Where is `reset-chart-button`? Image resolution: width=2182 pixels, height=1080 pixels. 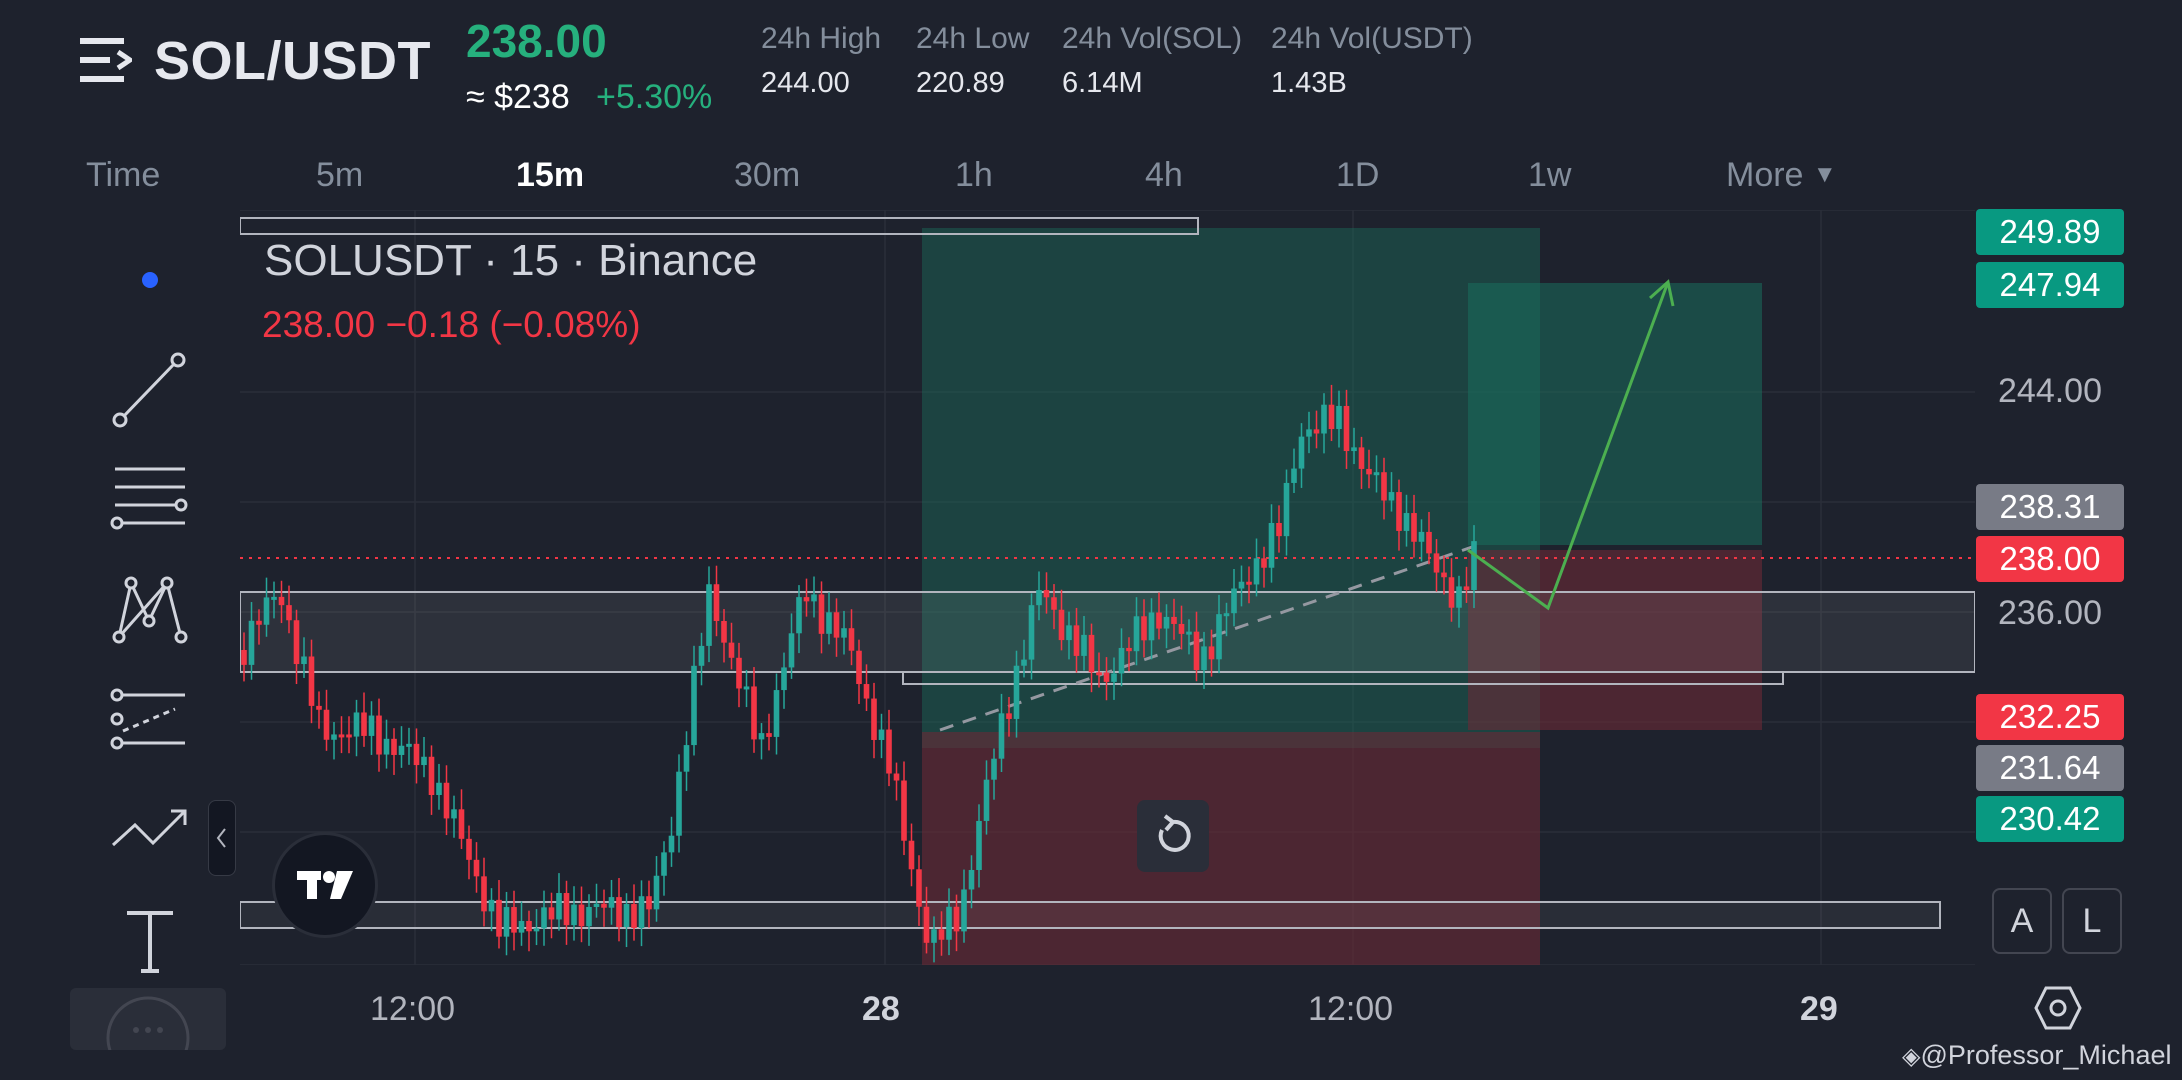
reset-chart-button is located at coordinates (1173, 836).